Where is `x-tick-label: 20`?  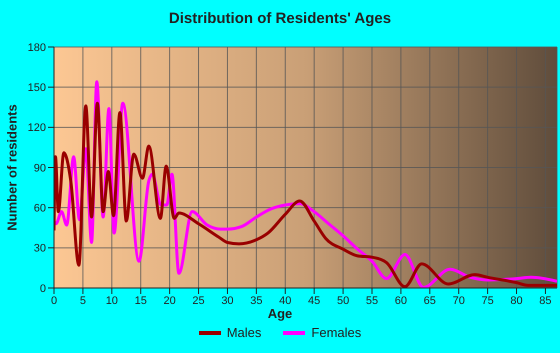
x-tick-label: 20 is located at coordinates (170, 300).